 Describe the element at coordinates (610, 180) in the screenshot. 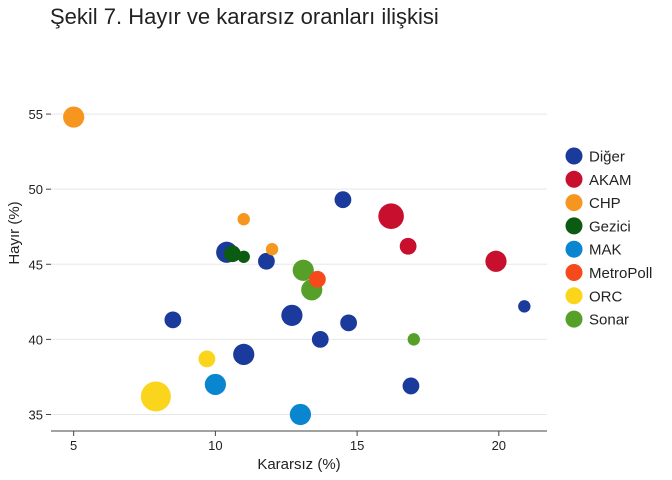

I see `legend-label: AKAM` at that location.